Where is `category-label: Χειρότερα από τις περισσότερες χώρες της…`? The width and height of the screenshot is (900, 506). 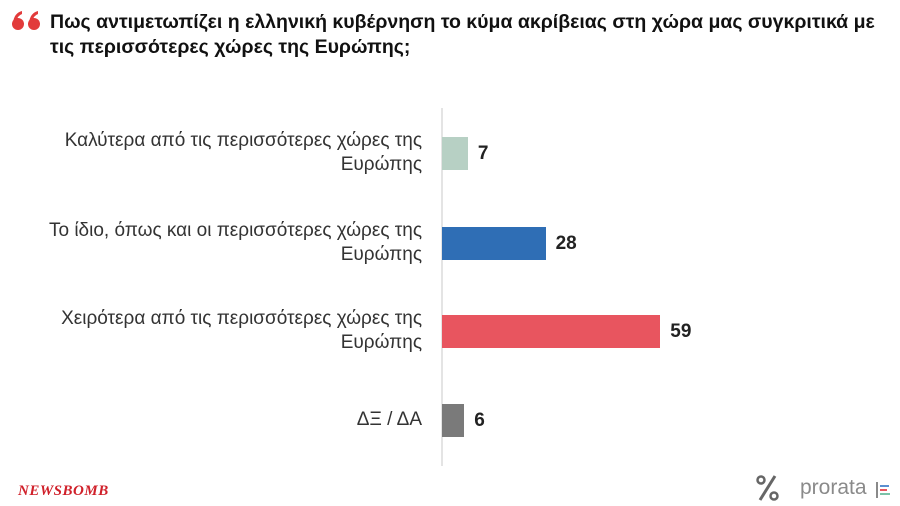
category-label: Χειρότερα από τις περισσότερες χώρες της… is located at coordinates (241, 330).